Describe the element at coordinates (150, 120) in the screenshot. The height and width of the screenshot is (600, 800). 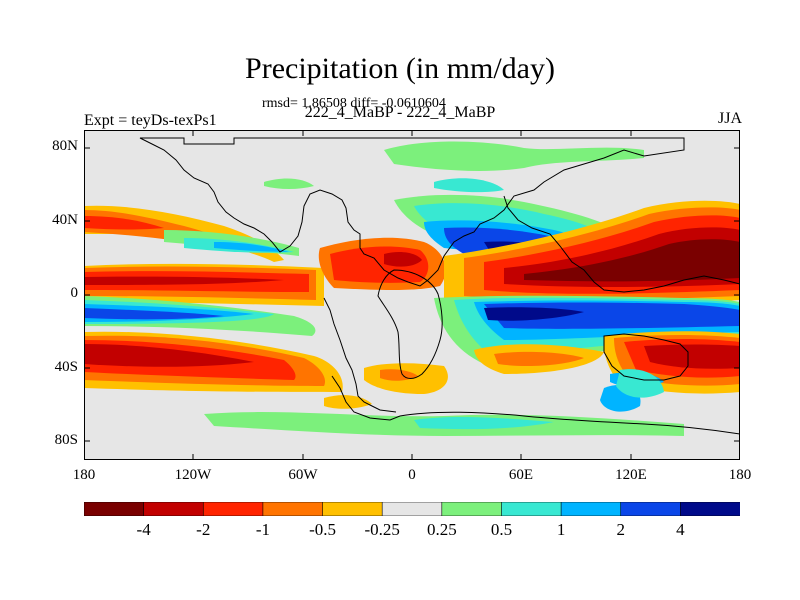
I see `experiment-label: Expt = teyDs-texPs1` at that location.